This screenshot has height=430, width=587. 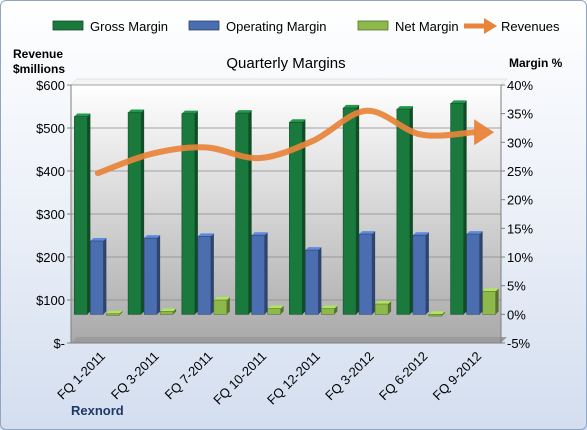 What do you see at coordinates (520, 200) in the screenshot?
I see `right-axis-tick-label: 20%` at bounding box center [520, 200].